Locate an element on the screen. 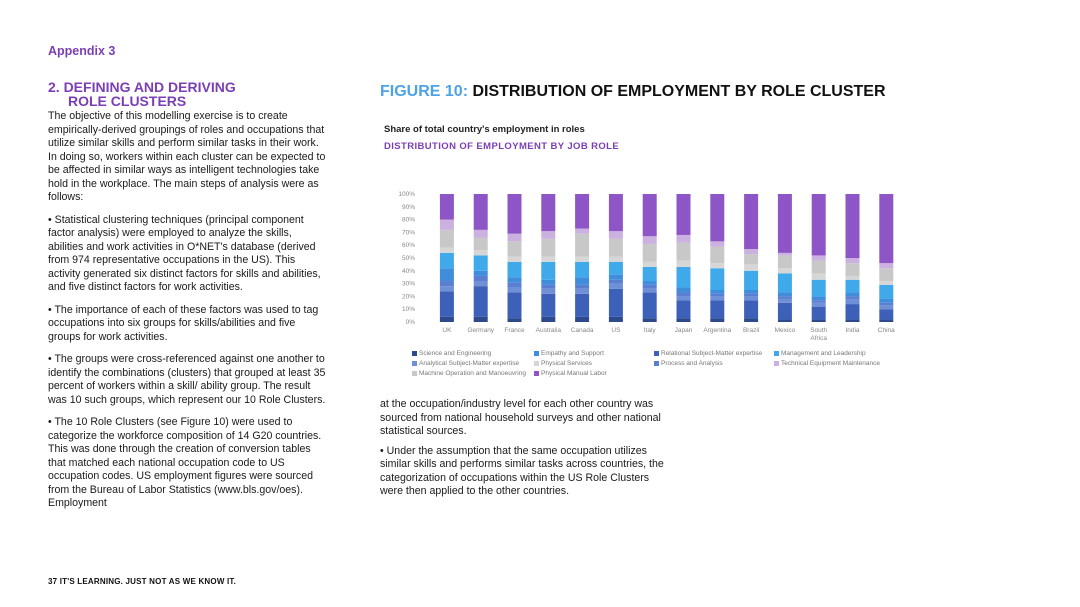  x-tick-label: Japan is located at coordinates (684, 330).